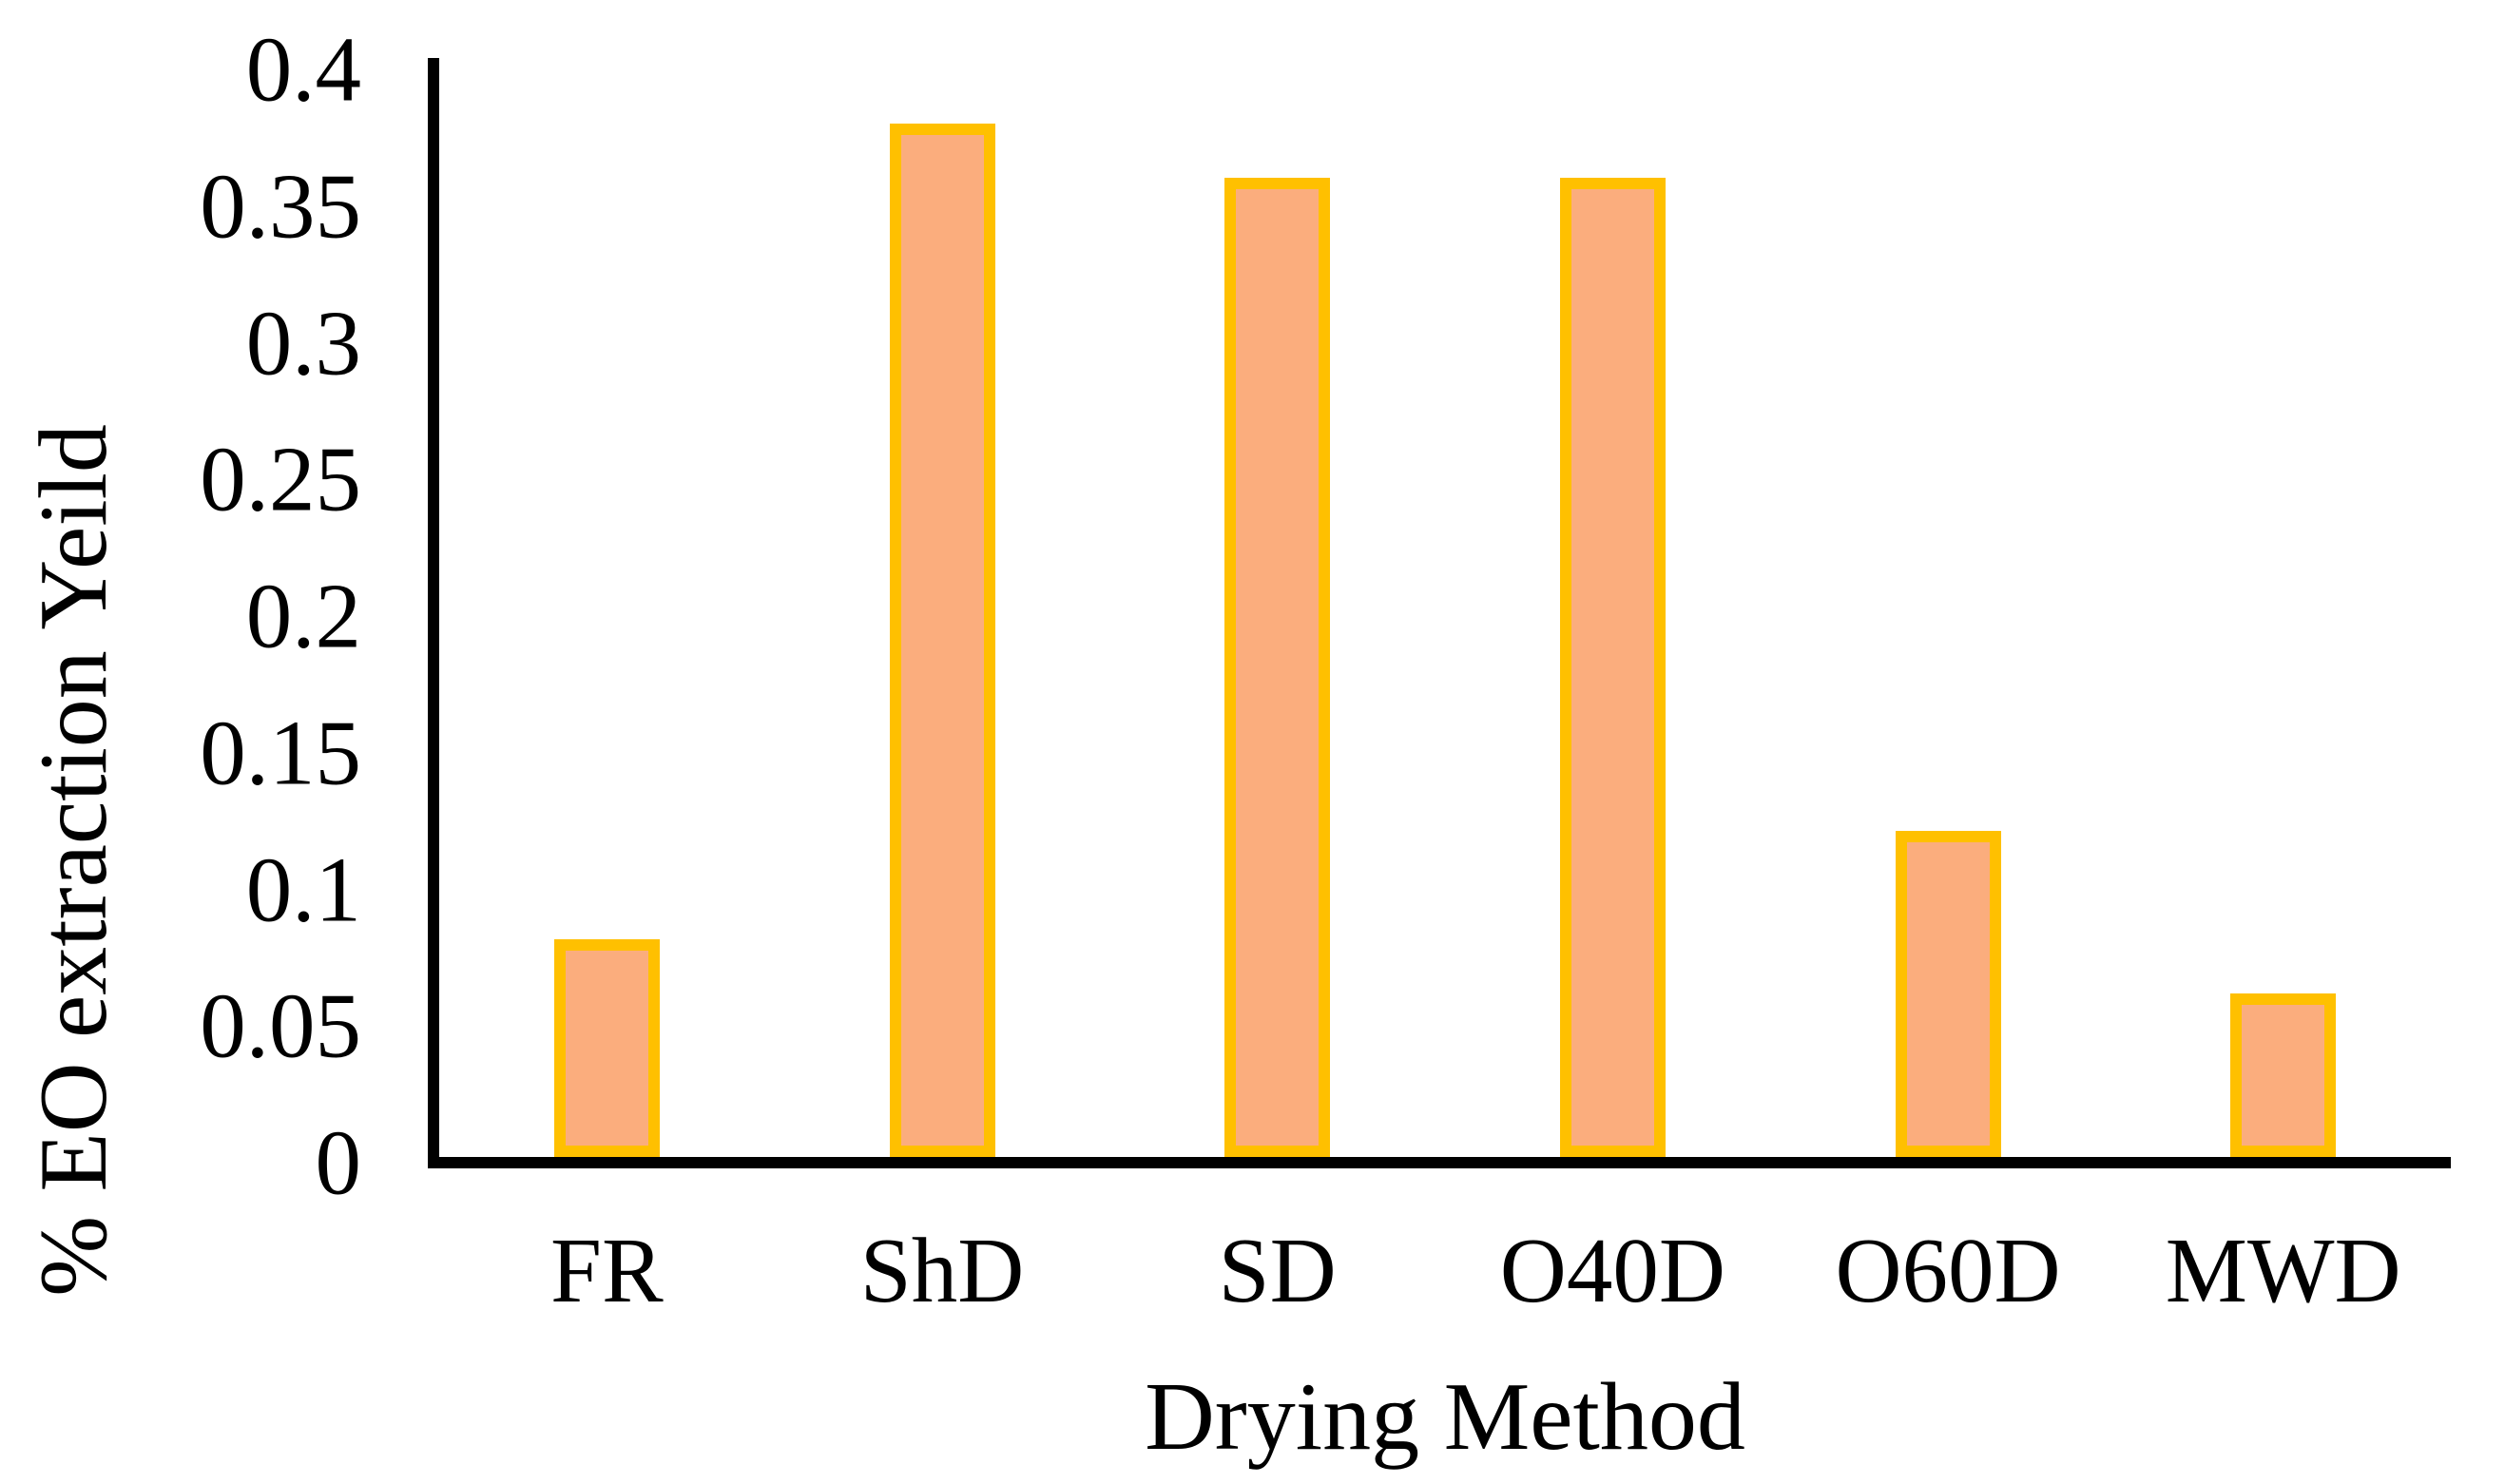  What do you see at coordinates (1445, 1417) in the screenshot?
I see `x-axis-title: Drying Method` at bounding box center [1445, 1417].